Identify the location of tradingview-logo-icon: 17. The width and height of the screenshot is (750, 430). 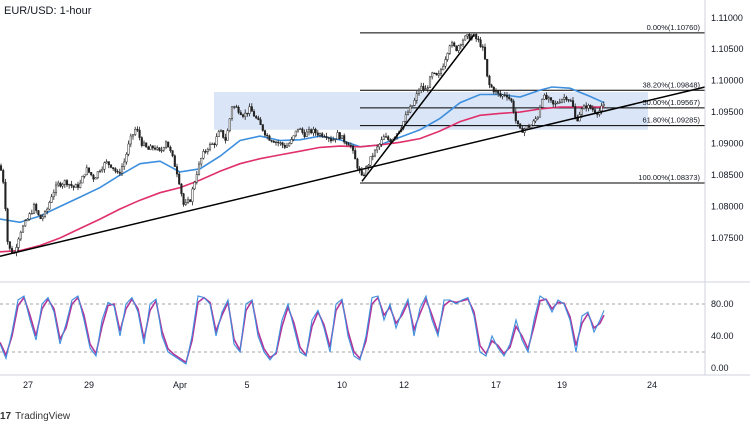
(6, 416).